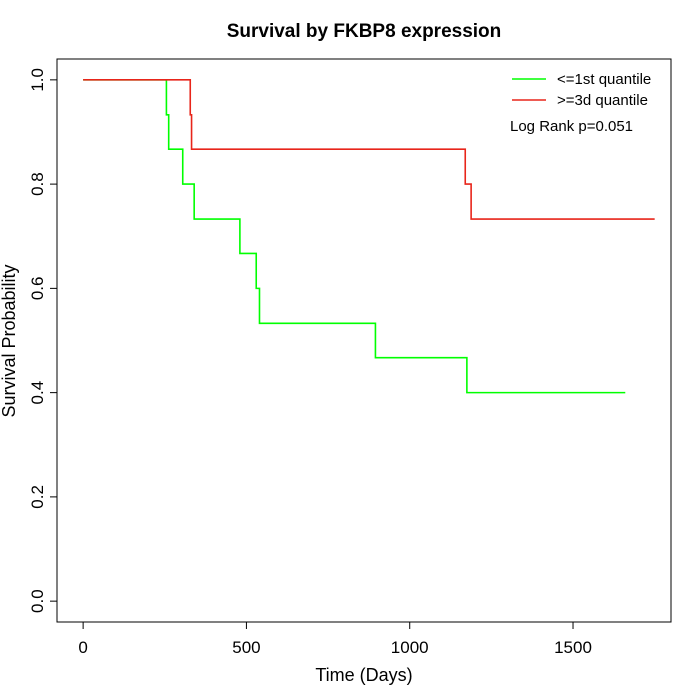 The height and width of the screenshot is (700, 700). Describe the element at coordinates (573, 647) in the screenshot. I see `x-tick-label: 1500` at that location.